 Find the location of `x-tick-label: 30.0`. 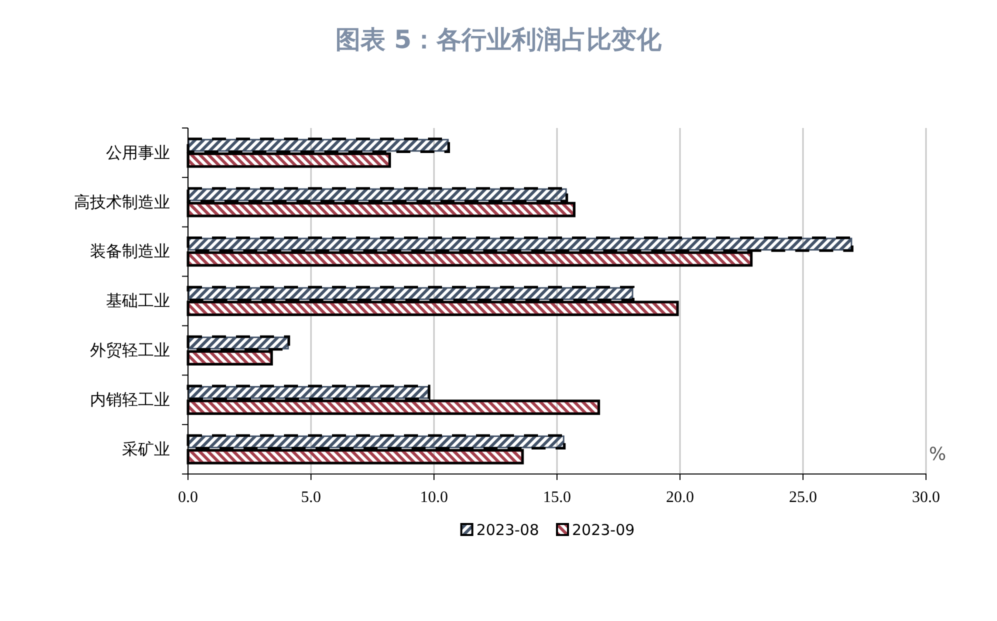

x-tick-label: 30.0 is located at coordinates (926, 497).